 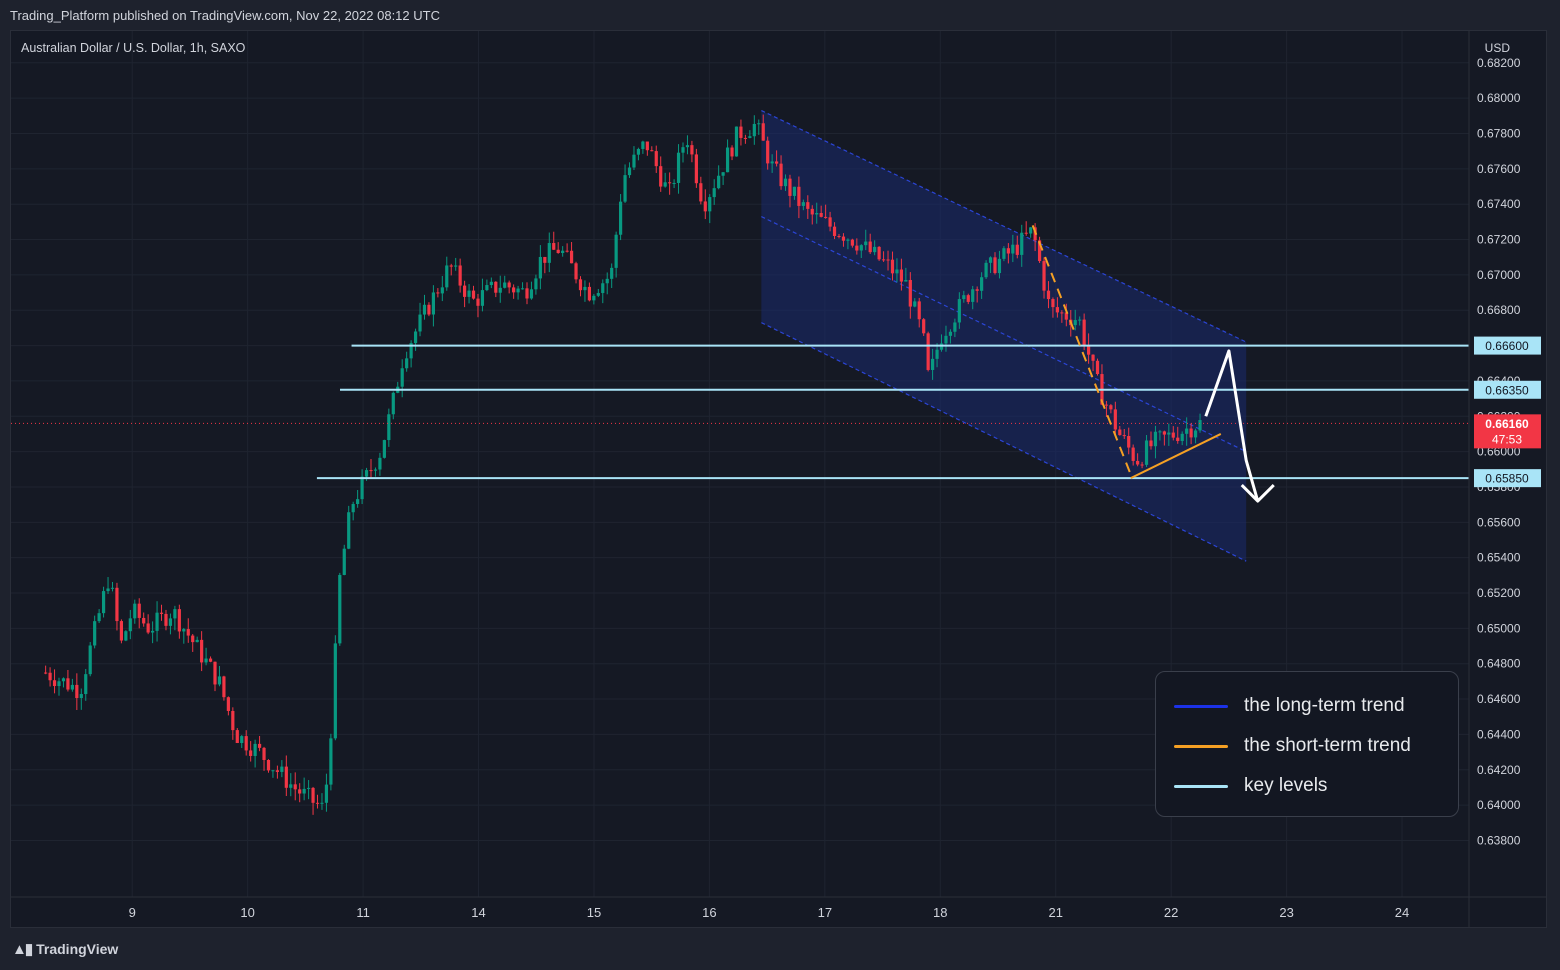 What do you see at coordinates (1499, 628) in the screenshot?
I see `y-tick-label: 0.65000` at bounding box center [1499, 628].